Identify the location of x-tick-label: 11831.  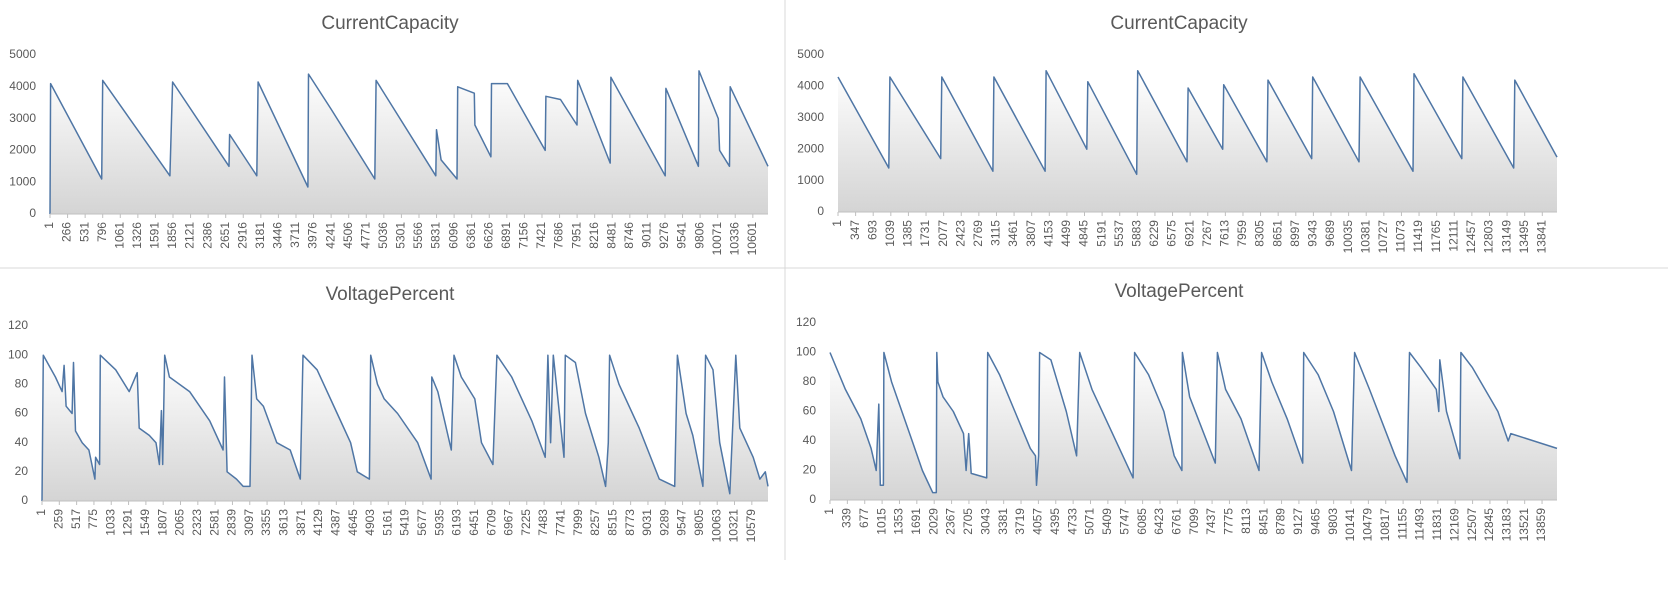
(1437, 524).